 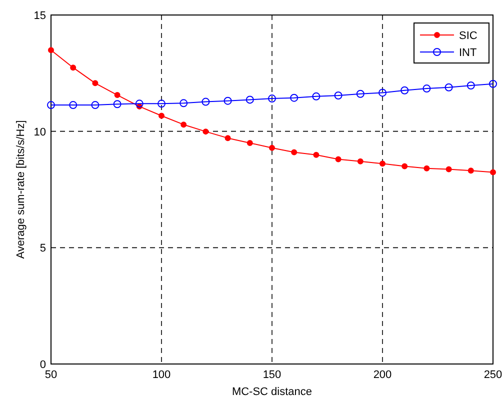 What do you see at coordinates (40, 16) in the screenshot?
I see `y-tick-label: 15` at bounding box center [40, 16].